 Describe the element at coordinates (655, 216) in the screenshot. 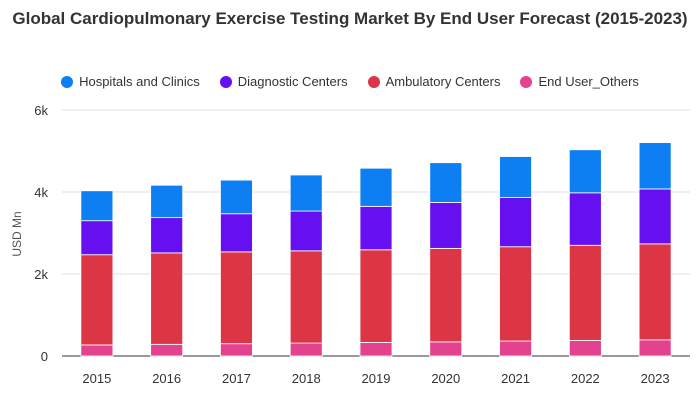

I see `bar-diagnostic-centers-2023` at that location.